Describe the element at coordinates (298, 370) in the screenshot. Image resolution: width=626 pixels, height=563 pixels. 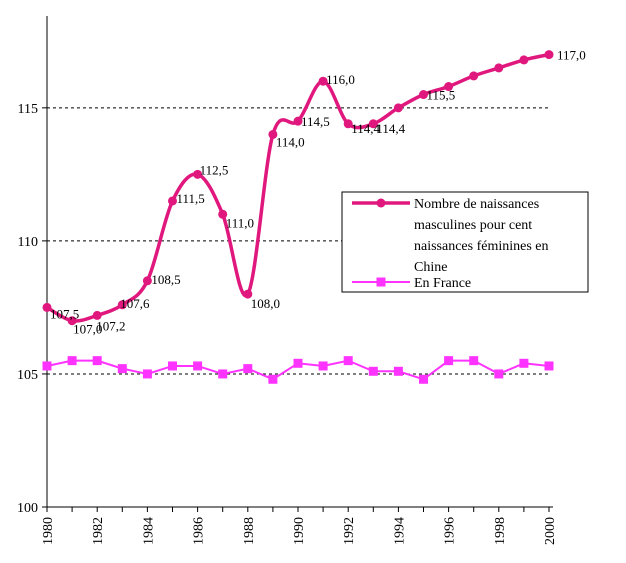
I see `series-france` at that location.